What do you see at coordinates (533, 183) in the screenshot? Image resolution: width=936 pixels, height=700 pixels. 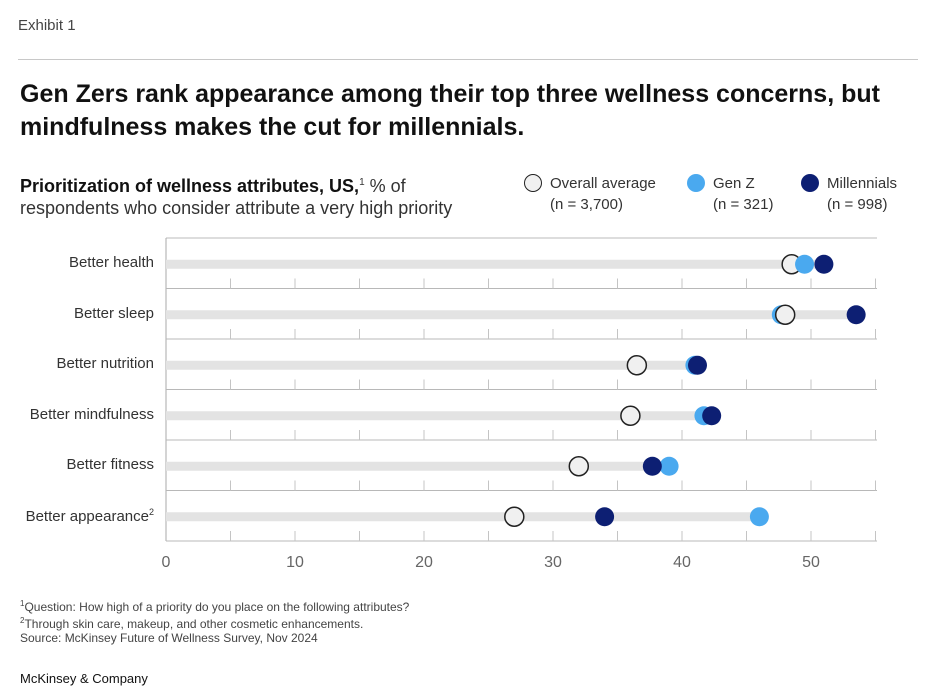 I see `legend-overall-dot` at bounding box center [533, 183].